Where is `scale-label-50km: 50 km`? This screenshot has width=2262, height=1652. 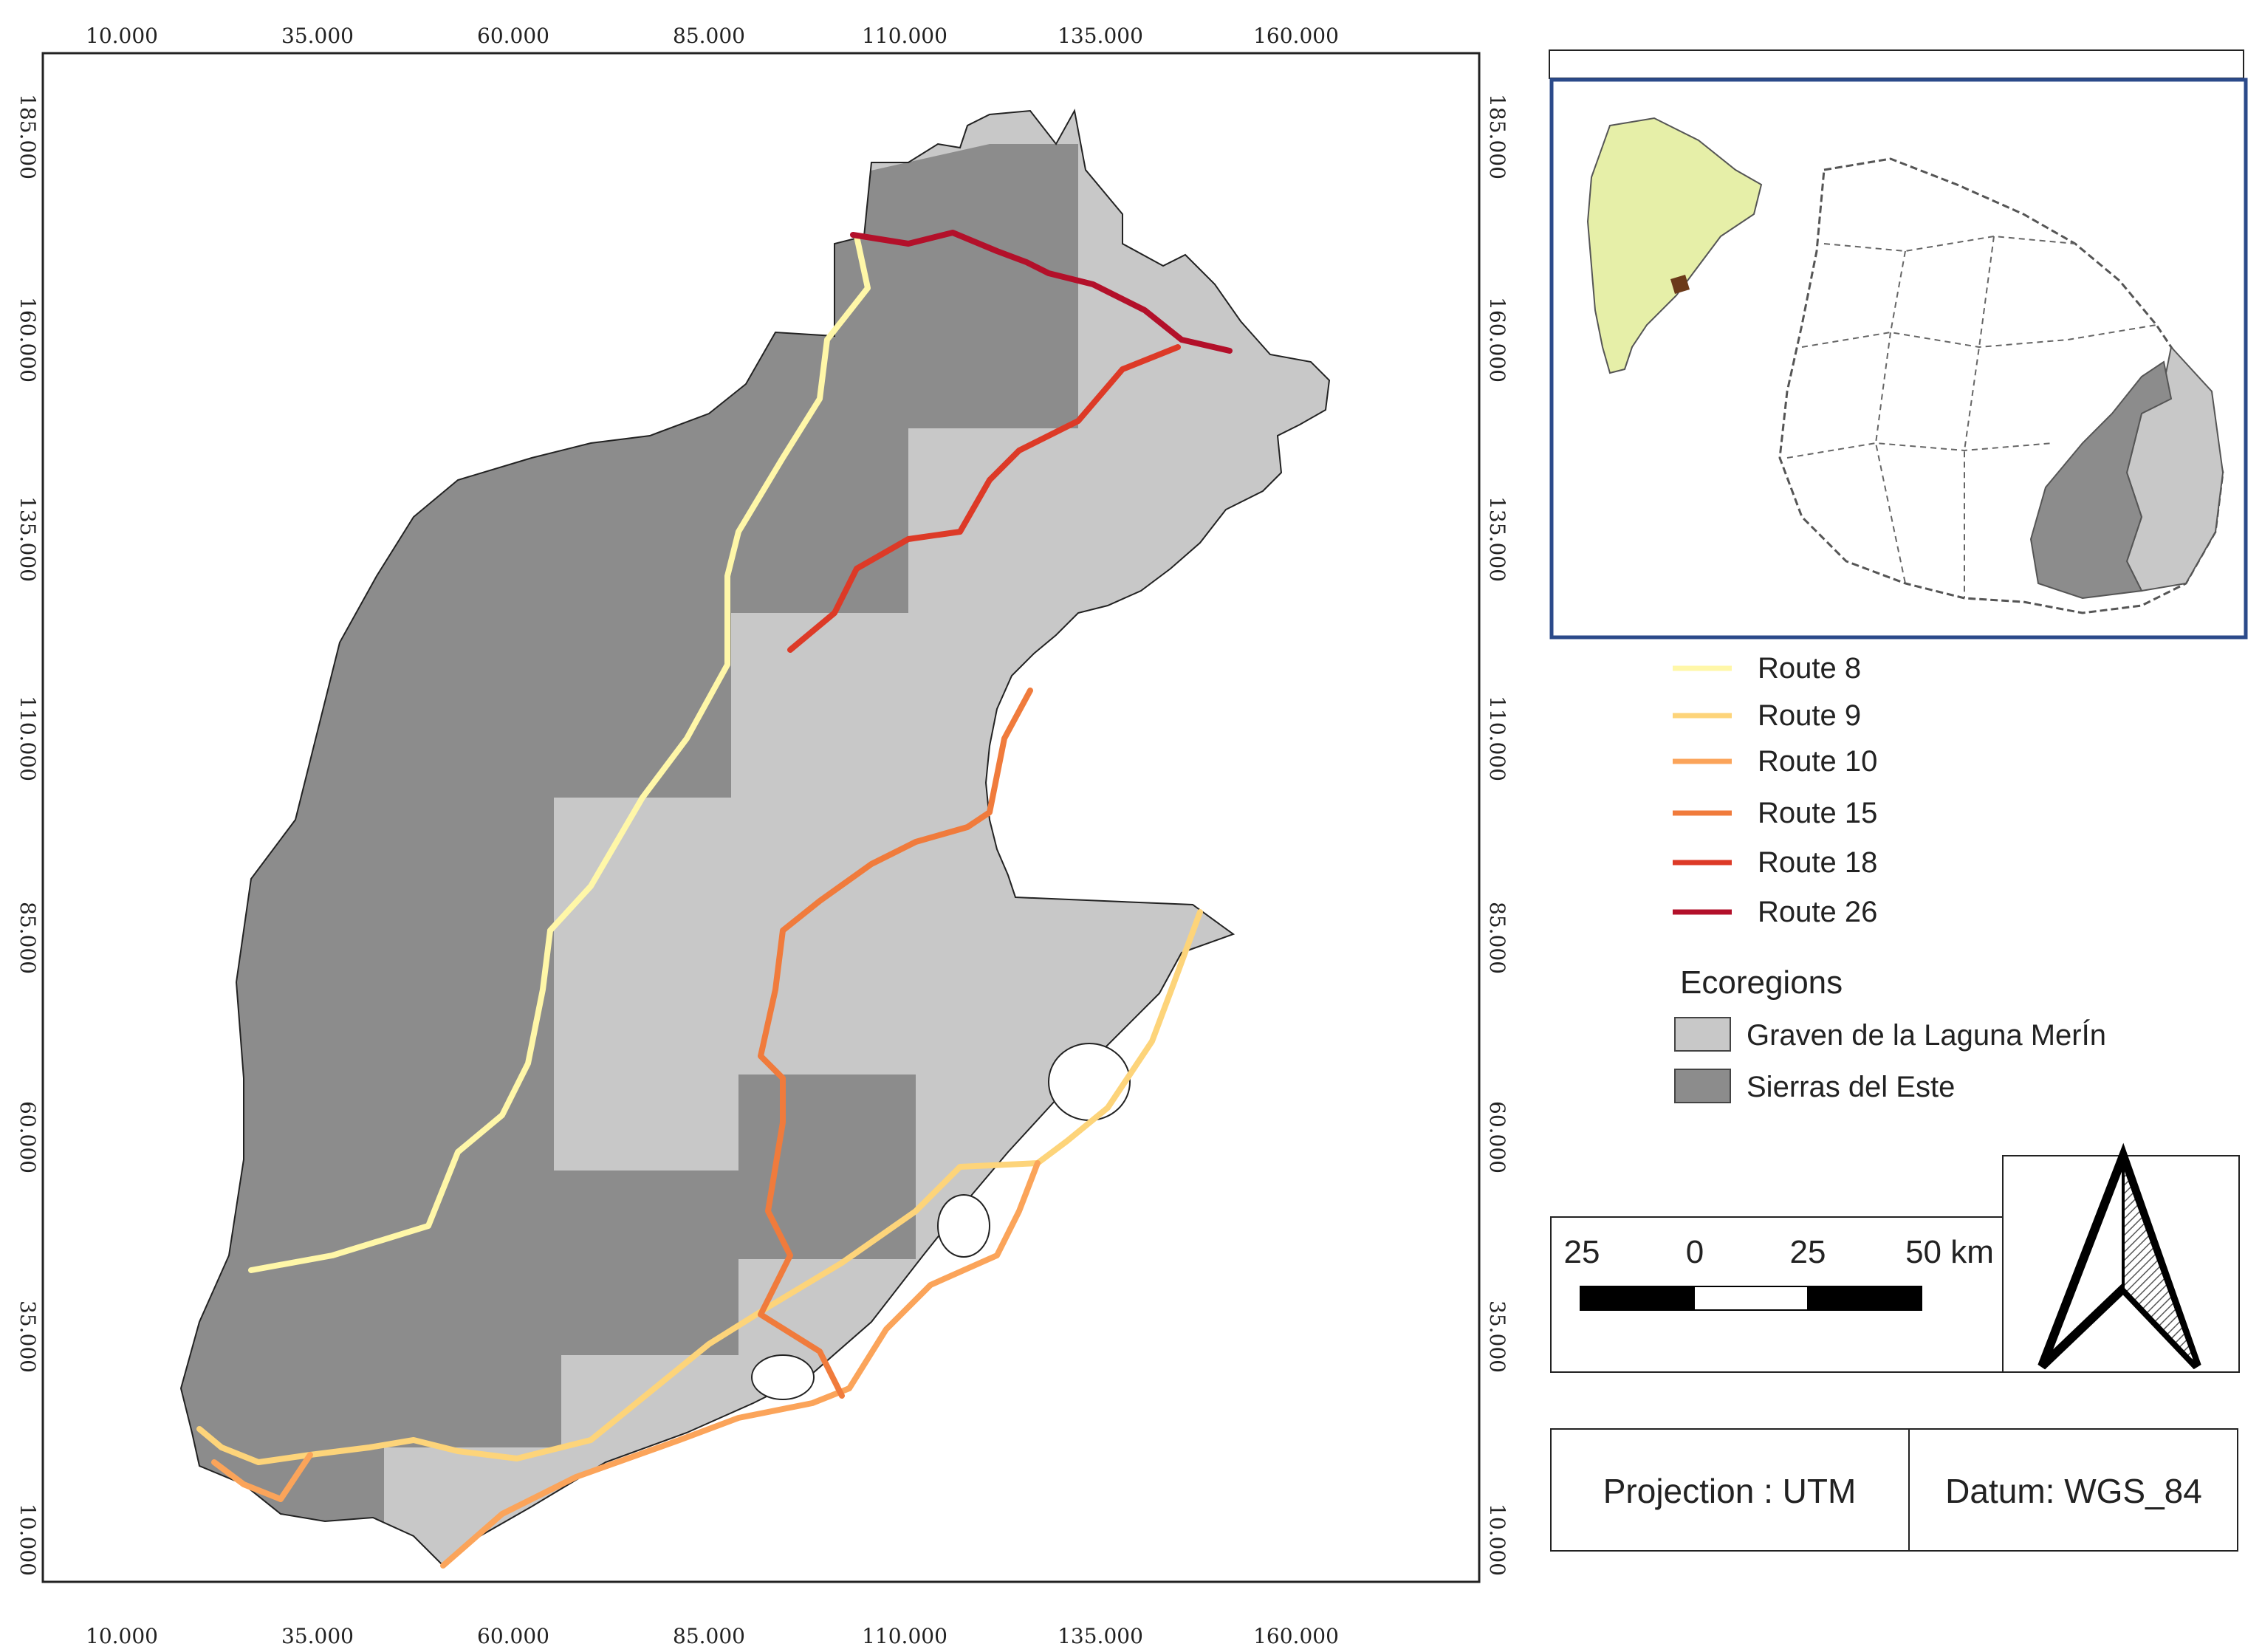 scale-label-50km: 50 km is located at coordinates (1950, 1252).